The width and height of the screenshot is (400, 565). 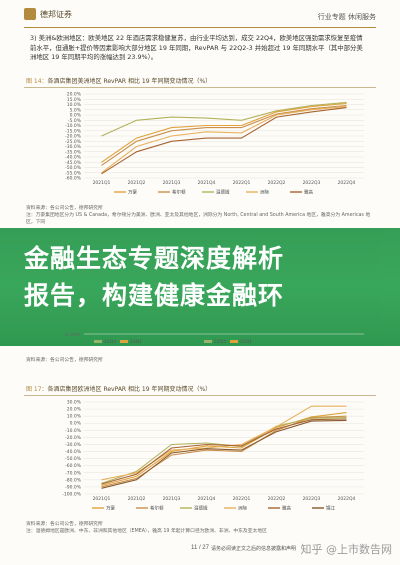 What do you see at coordinates (72, 335) in the screenshot?
I see `svg-text: -6.00%` at bounding box center [72, 335].